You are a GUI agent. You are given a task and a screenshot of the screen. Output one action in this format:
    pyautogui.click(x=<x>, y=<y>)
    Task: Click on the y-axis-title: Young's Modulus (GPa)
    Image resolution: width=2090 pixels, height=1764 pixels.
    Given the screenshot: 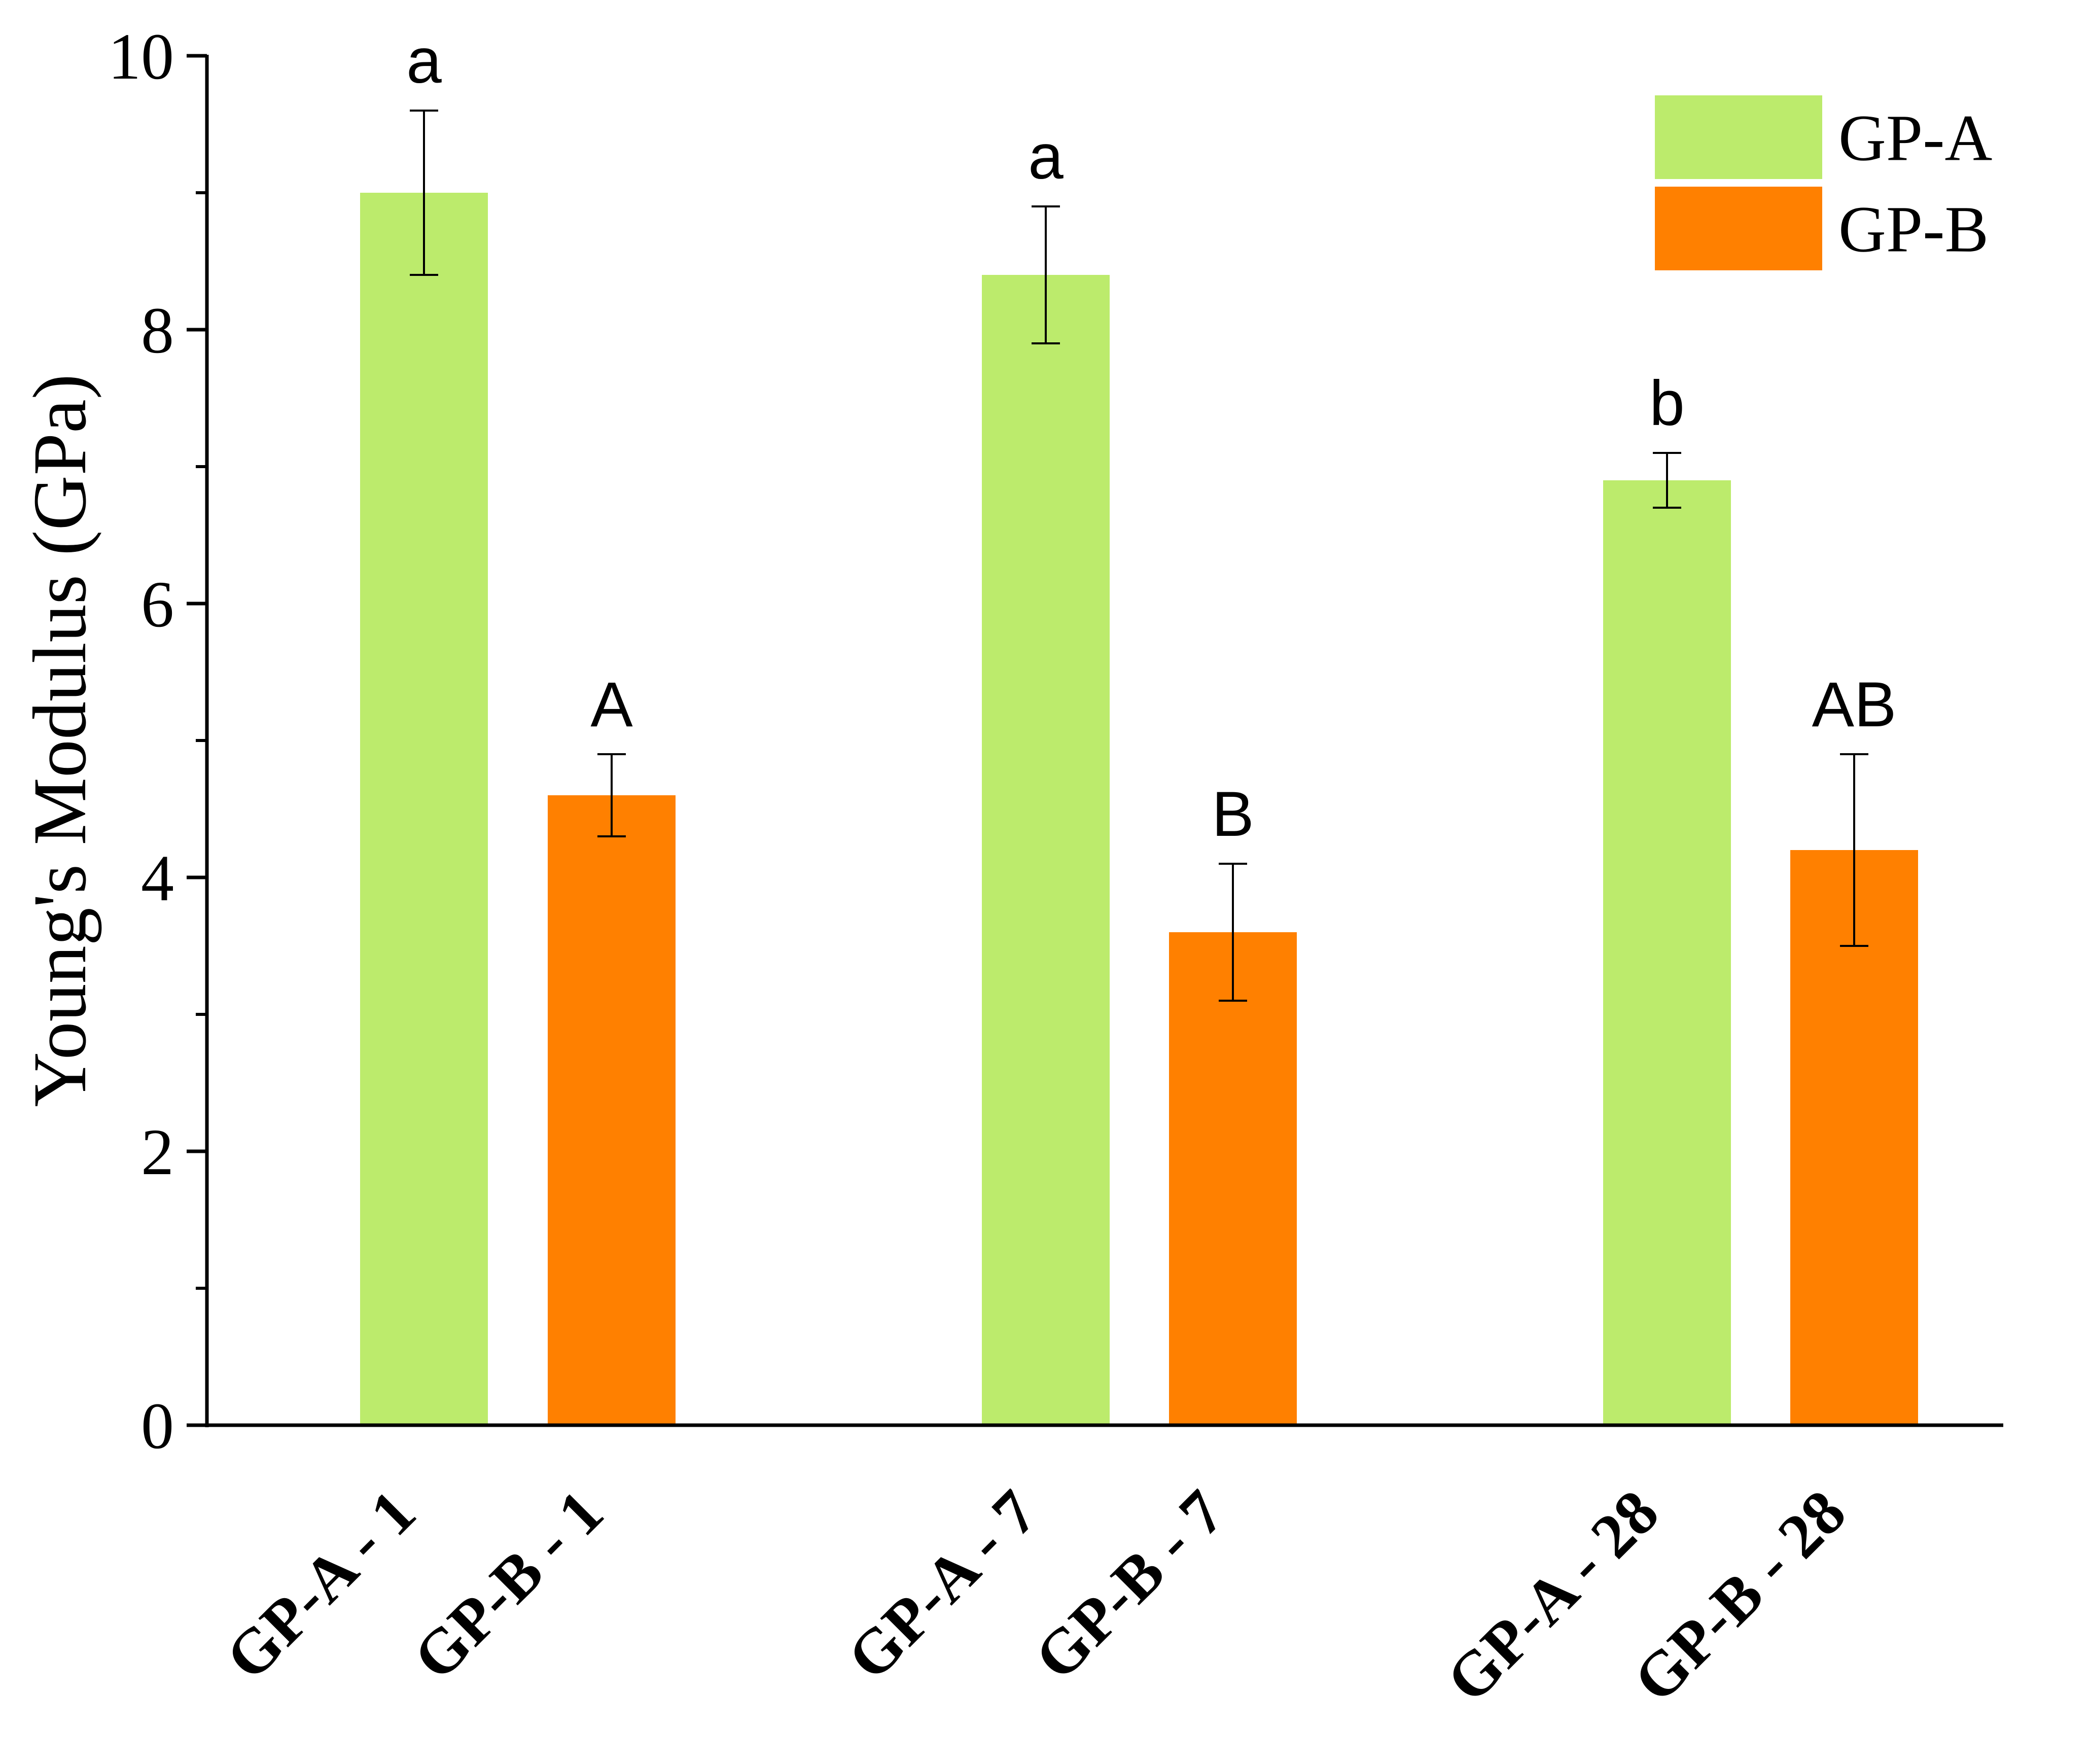 What is the action you would take?
    pyautogui.click(x=60, y=740)
    